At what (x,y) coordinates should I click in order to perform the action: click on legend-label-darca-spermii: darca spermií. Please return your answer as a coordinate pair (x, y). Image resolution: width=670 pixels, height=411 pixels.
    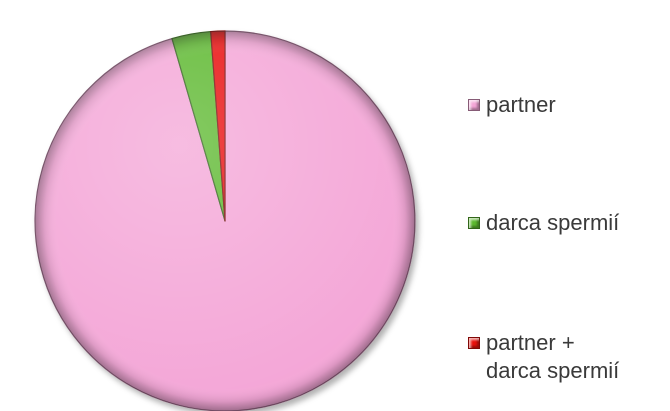
    Looking at the image, I should click on (552, 223).